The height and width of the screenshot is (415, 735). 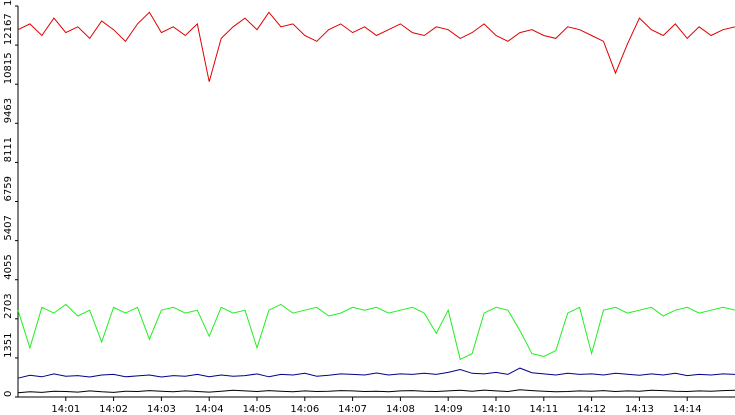 What do you see at coordinates (113, 409) in the screenshot?
I see `x-tick-label: 14:02` at bounding box center [113, 409].